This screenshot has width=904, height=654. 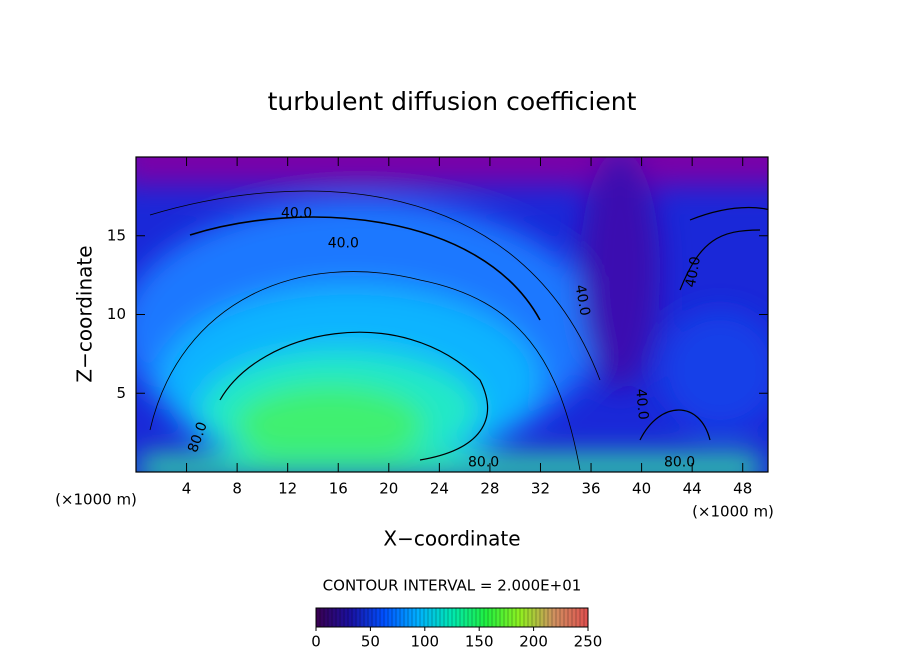 What do you see at coordinates (742, 489) in the screenshot?
I see `x-tick-label: 48` at bounding box center [742, 489].